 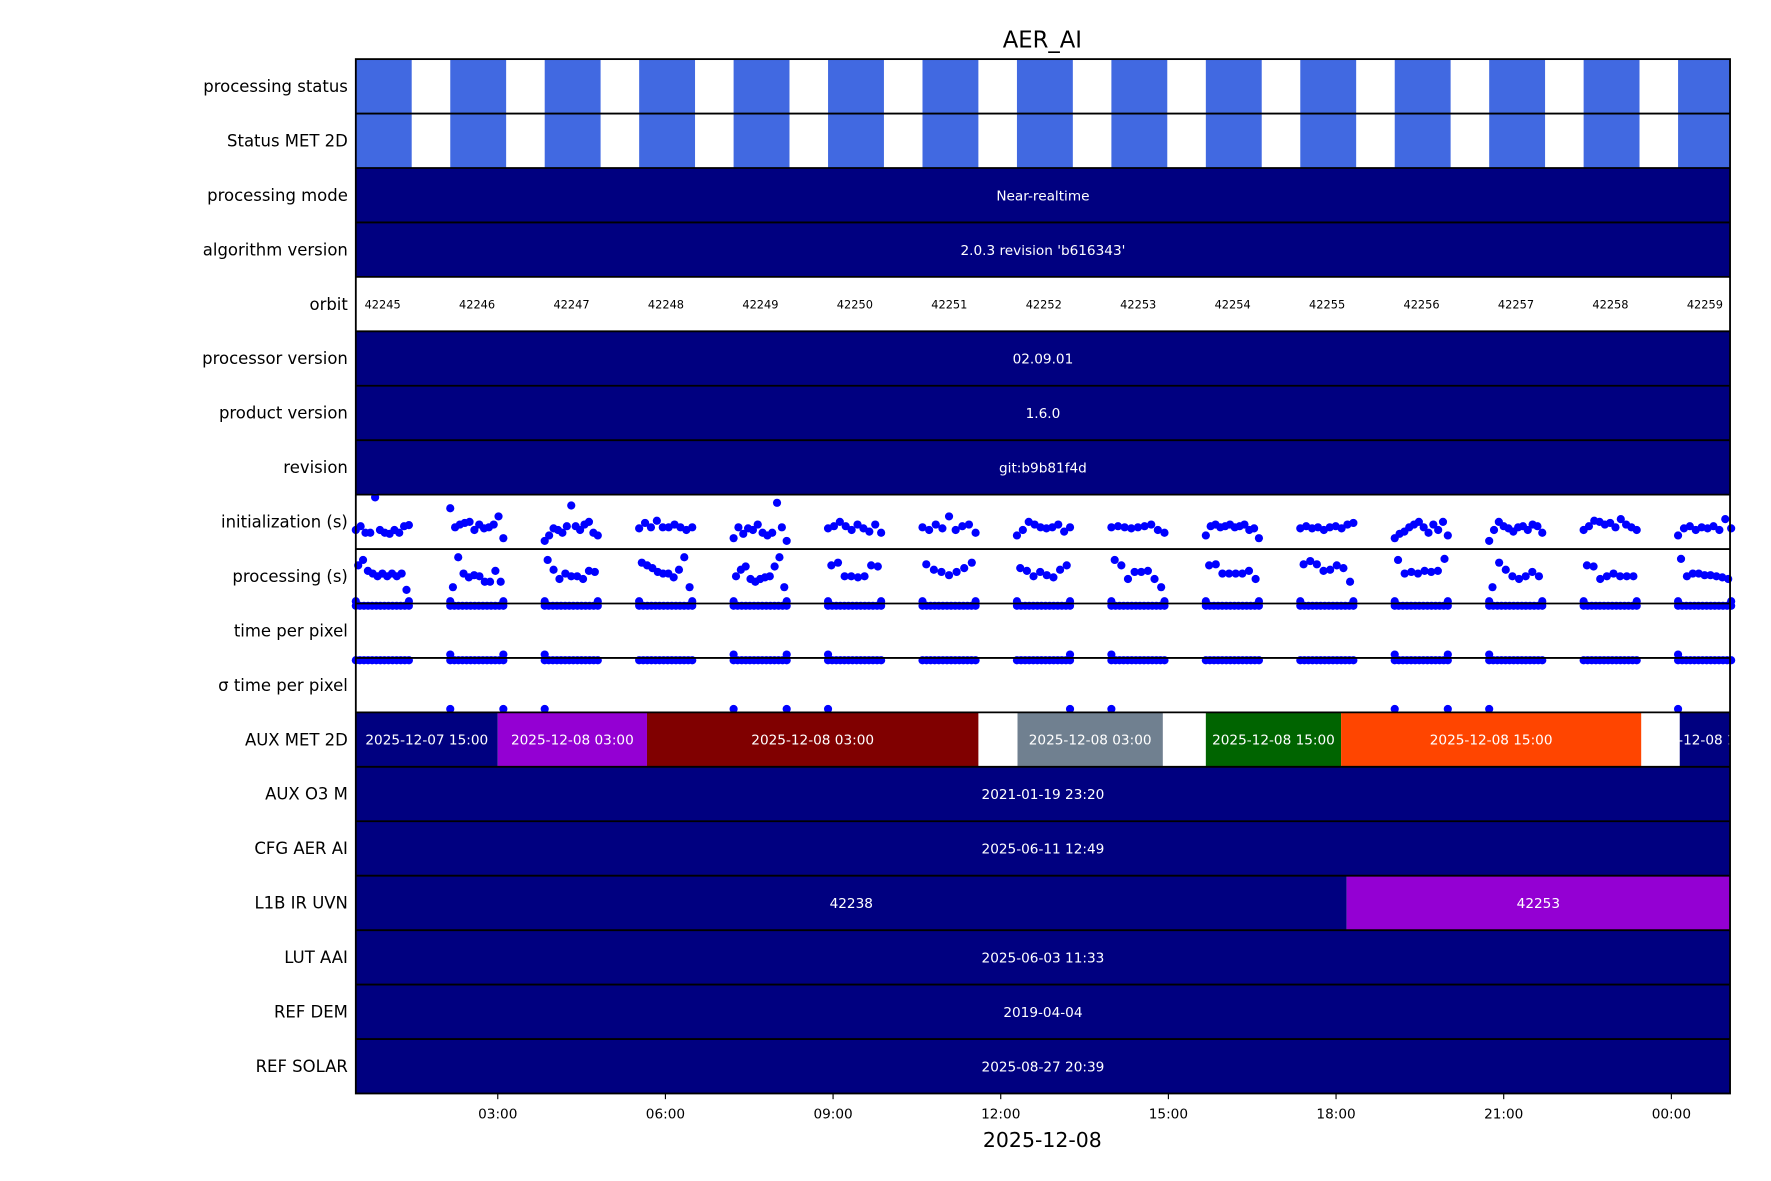 I want to click on x-tick-label: 21:00, so click(x=1503, y=1114).